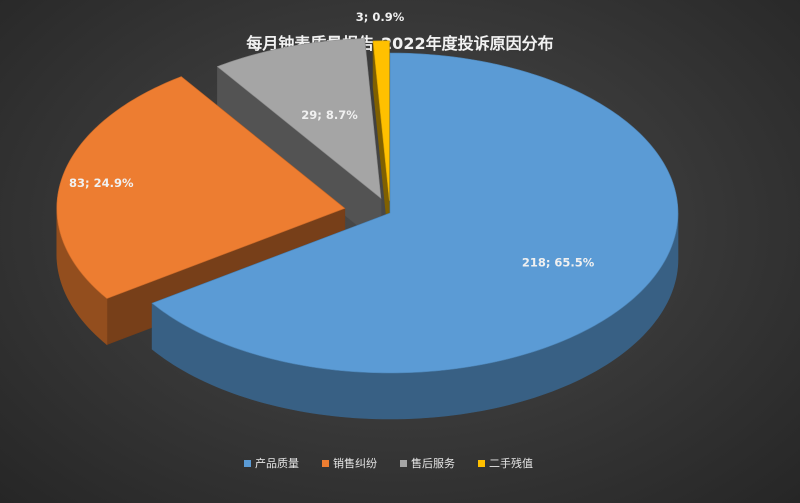  What do you see at coordinates (481, 463) in the screenshot?
I see `legend-swatch-二手残值` at bounding box center [481, 463].